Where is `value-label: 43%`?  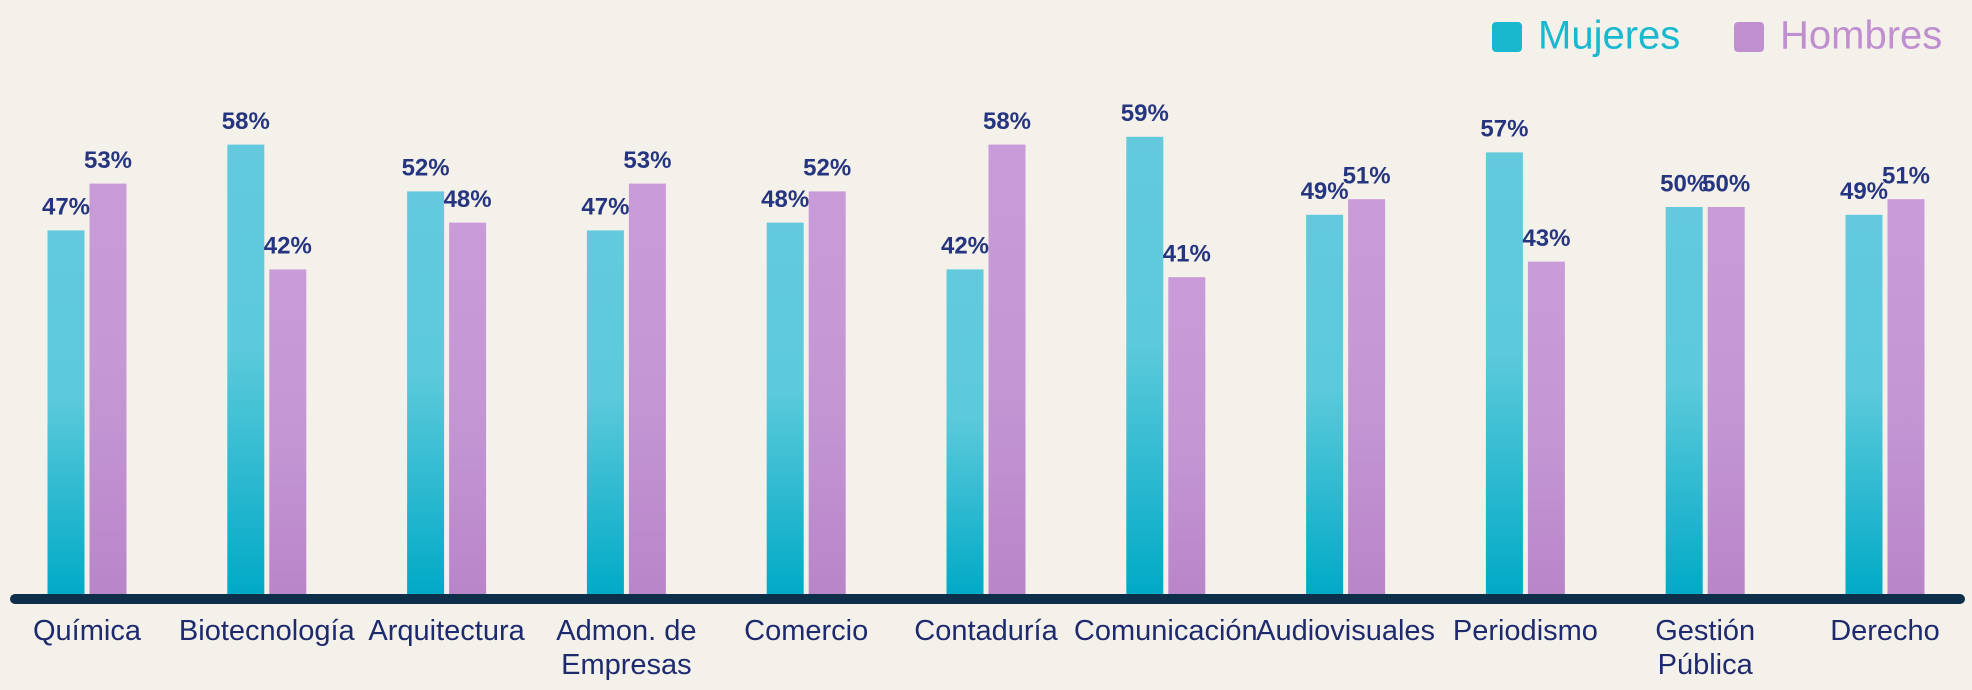
value-label: 43% is located at coordinates (1546, 238).